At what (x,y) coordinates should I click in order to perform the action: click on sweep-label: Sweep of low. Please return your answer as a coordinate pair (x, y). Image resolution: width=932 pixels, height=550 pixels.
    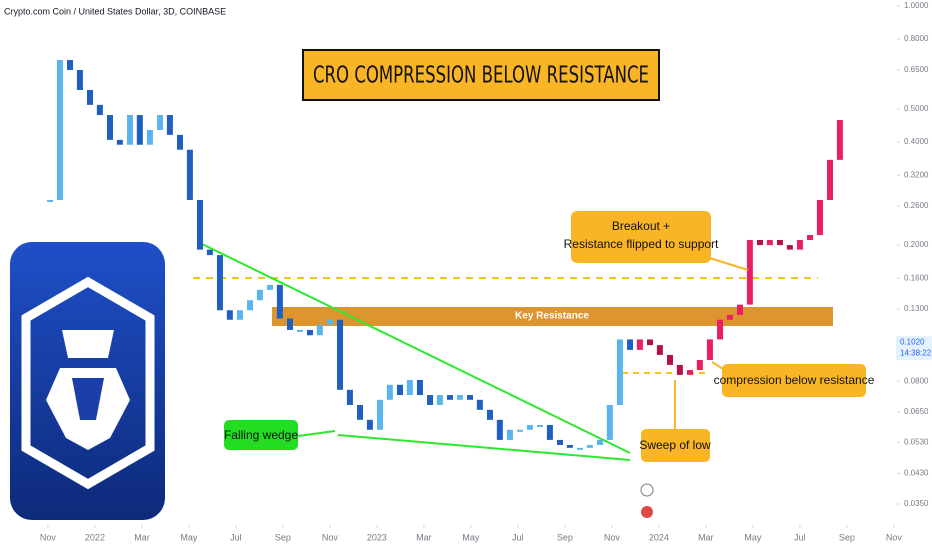
    Looking at the image, I should click on (675, 445).